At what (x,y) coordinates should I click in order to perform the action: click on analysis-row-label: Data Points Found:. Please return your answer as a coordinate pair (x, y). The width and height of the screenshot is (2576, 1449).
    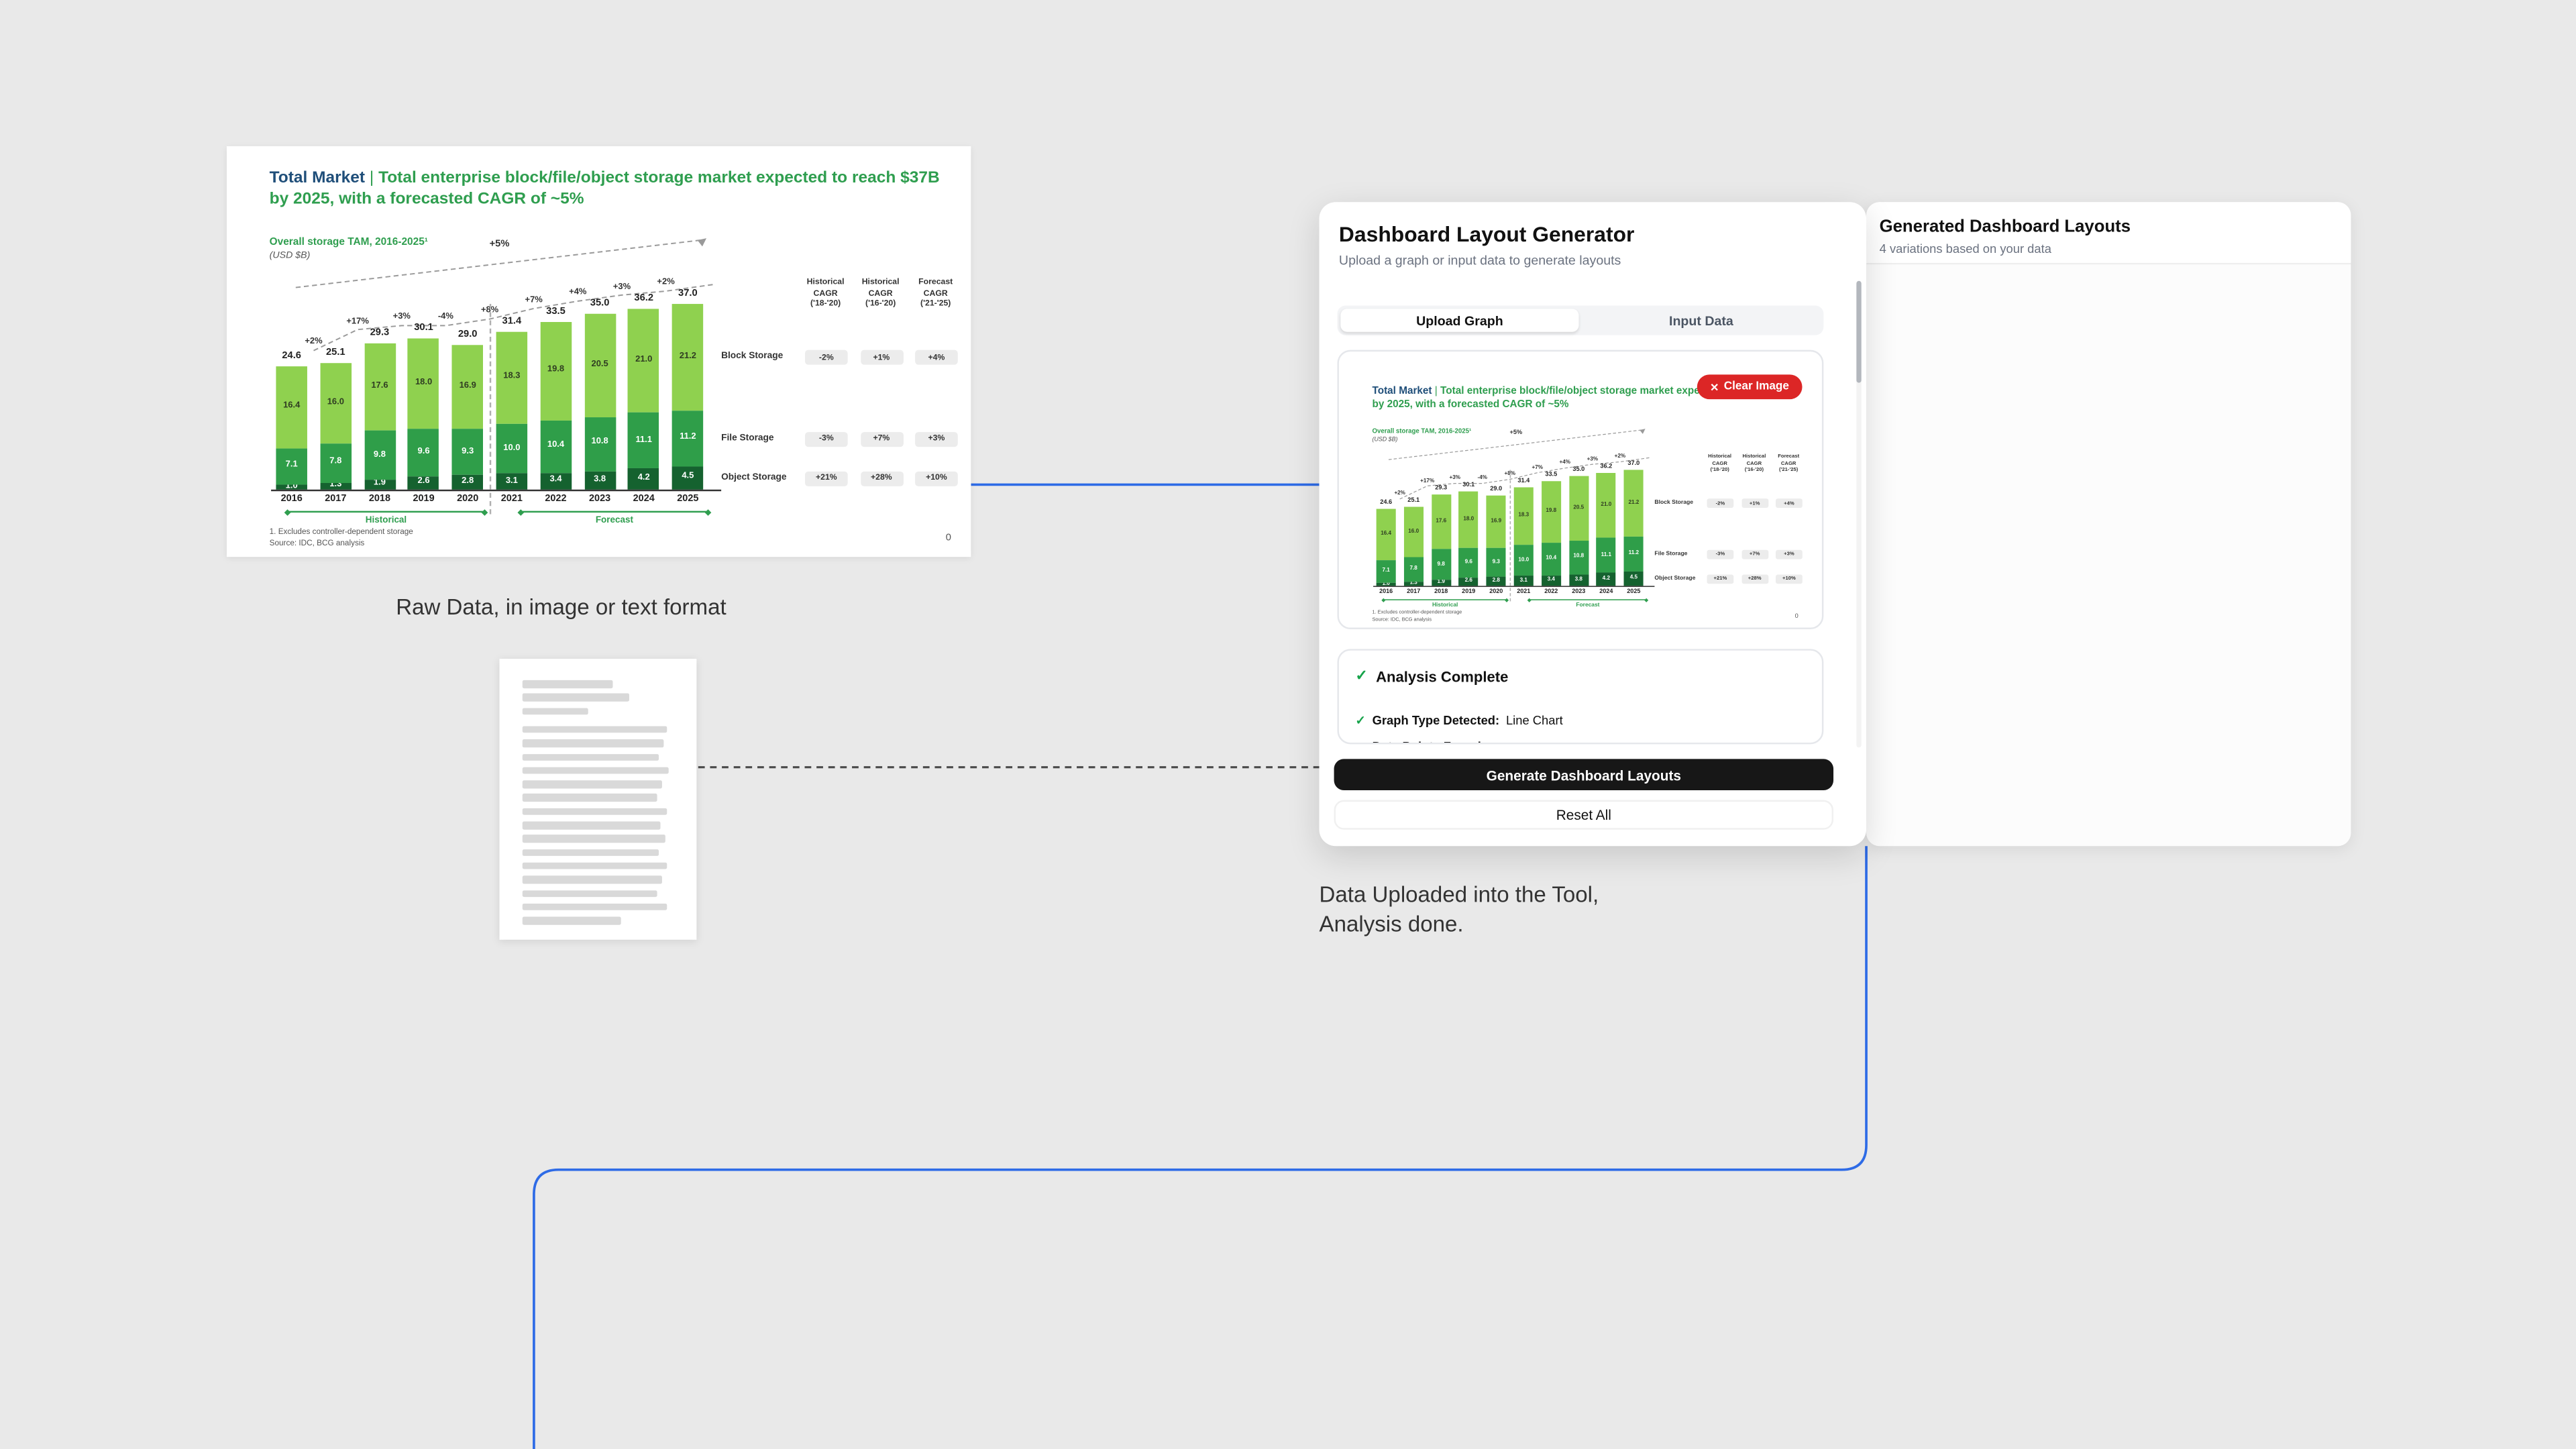
    Looking at the image, I should click on (1429, 741).